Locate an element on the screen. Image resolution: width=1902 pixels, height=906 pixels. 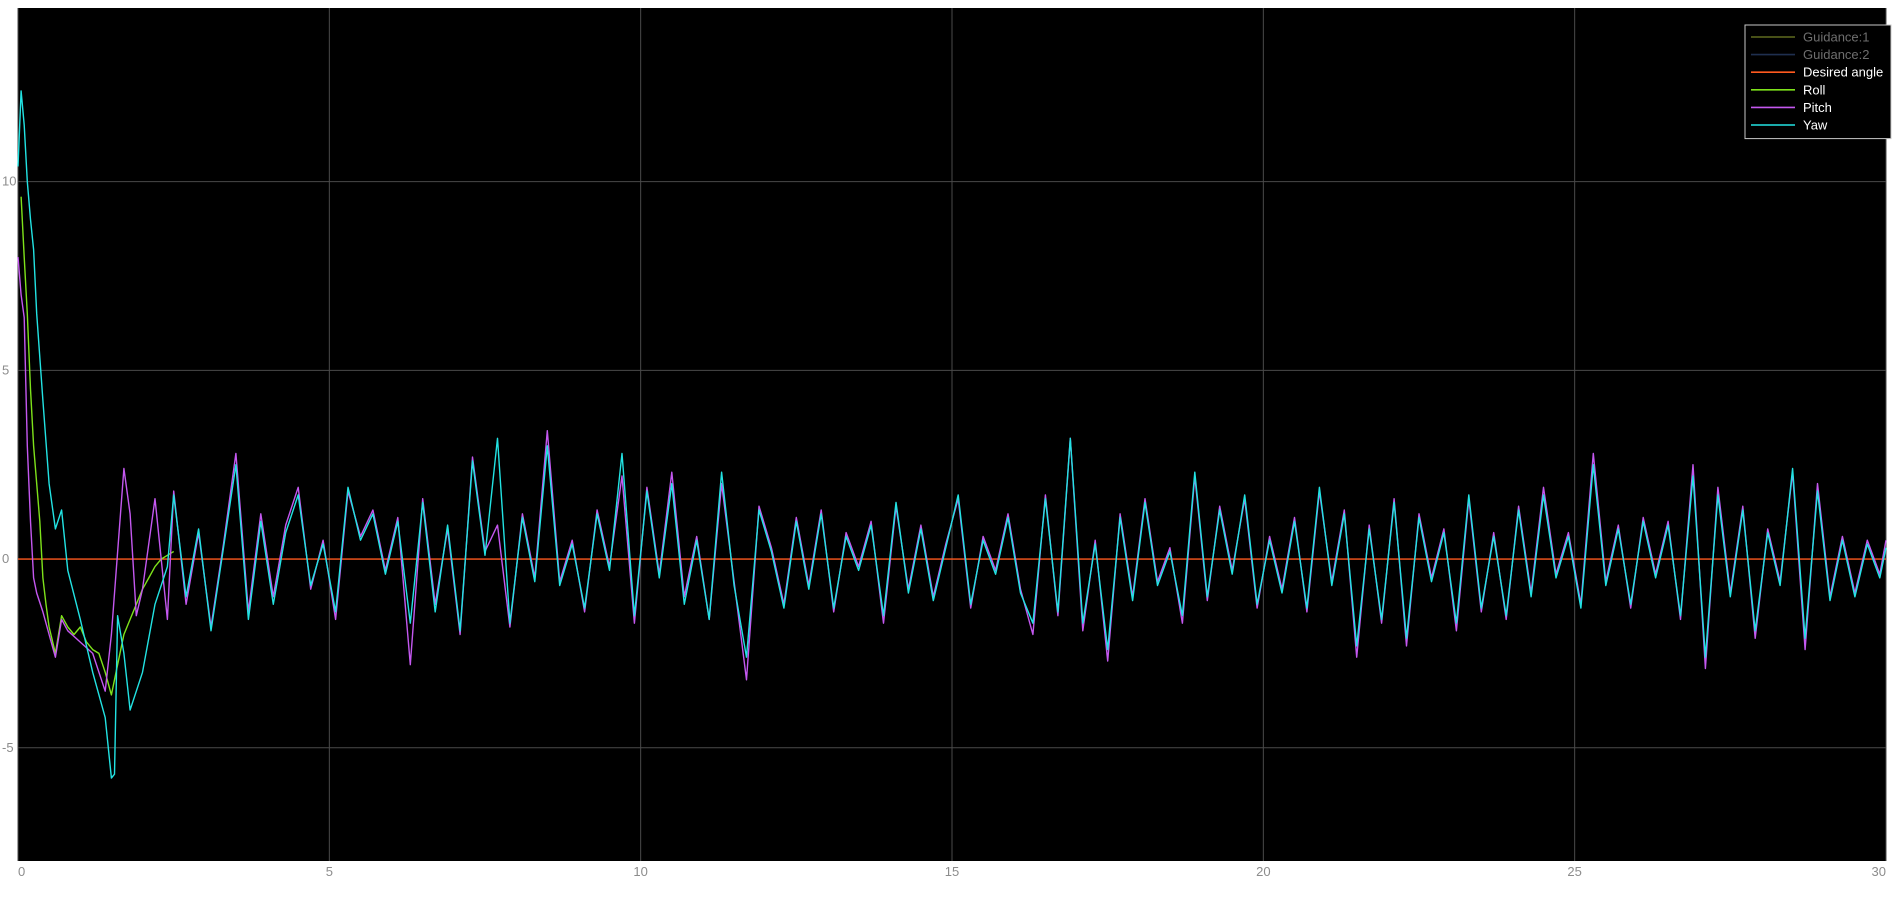
legend-entry-label: Roll is located at coordinates (1814, 89).